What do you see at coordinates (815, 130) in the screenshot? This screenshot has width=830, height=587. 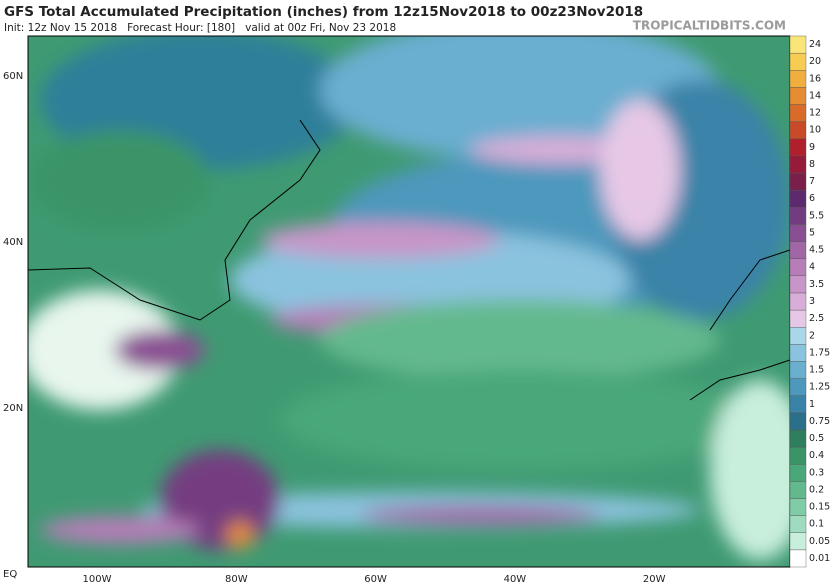 I see `colorbar-label: 10` at bounding box center [815, 130].